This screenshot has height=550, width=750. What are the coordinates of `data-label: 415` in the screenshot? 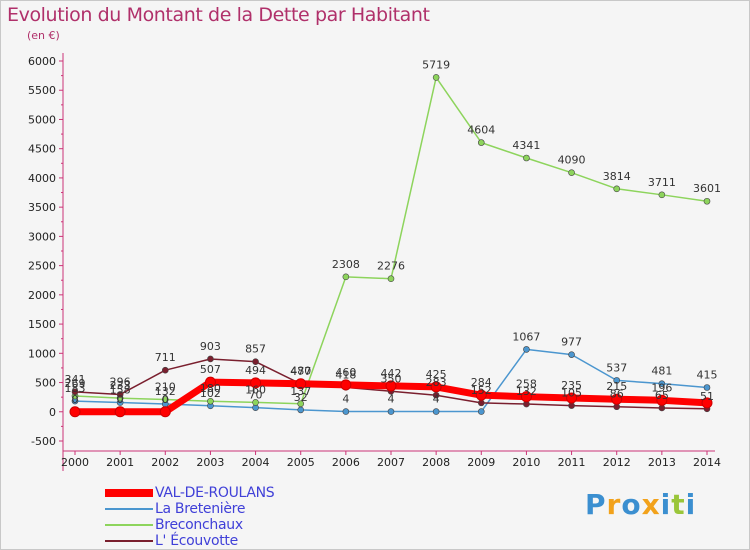 It's located at (707, 375).